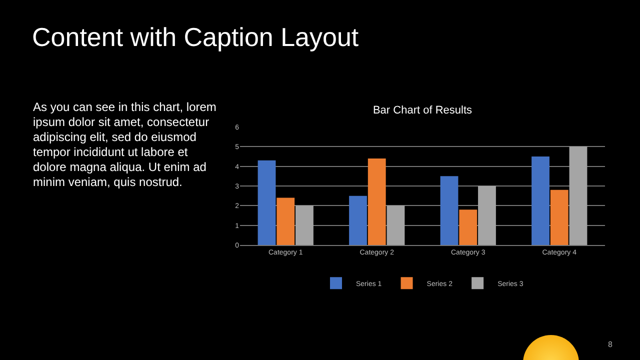 The image size is (640, 360). I want to click on chart-title: Bar Chart of Results, so click(422, 110).